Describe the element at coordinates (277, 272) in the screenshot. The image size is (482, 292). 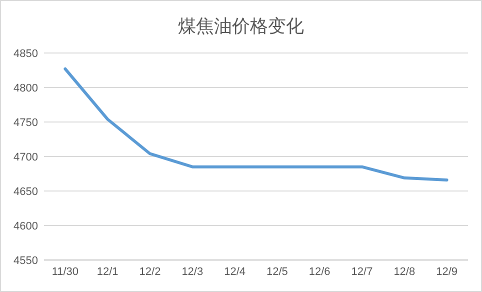
I see `x-tick-label: 12/5` at that location.